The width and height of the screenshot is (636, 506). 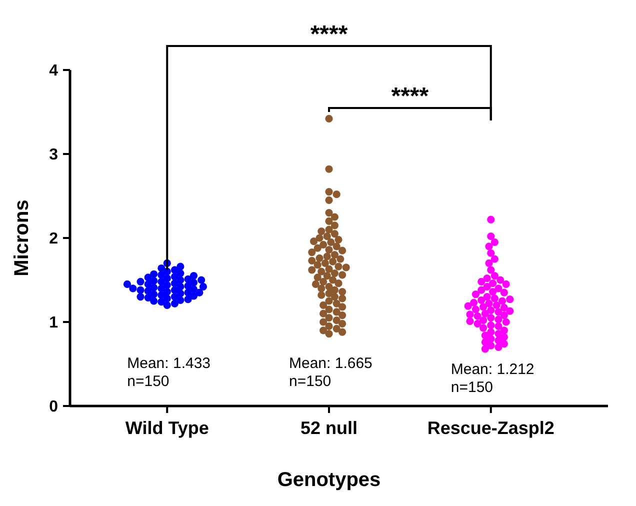 I want to click on x-tick-label: Rescue-Zaspl2, so click(x=490, y=428).